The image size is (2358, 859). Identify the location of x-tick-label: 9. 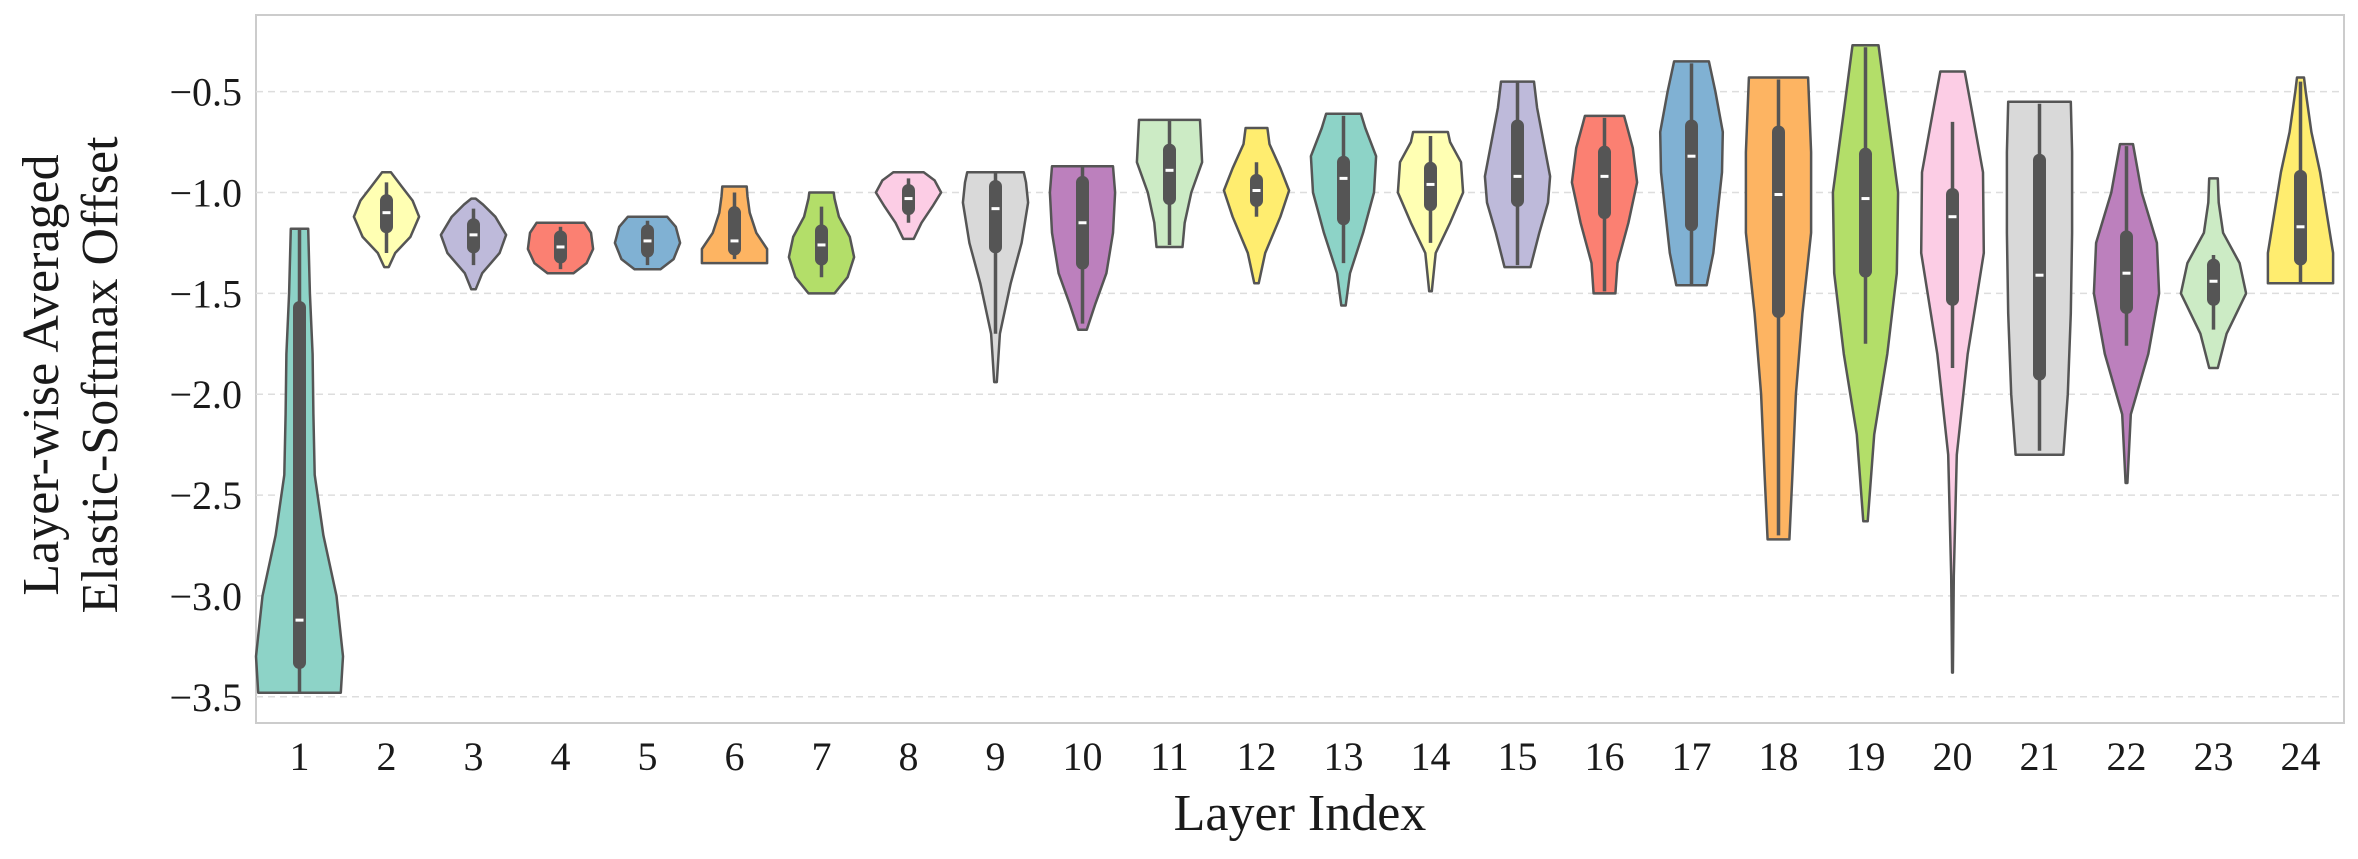
(996, 756).